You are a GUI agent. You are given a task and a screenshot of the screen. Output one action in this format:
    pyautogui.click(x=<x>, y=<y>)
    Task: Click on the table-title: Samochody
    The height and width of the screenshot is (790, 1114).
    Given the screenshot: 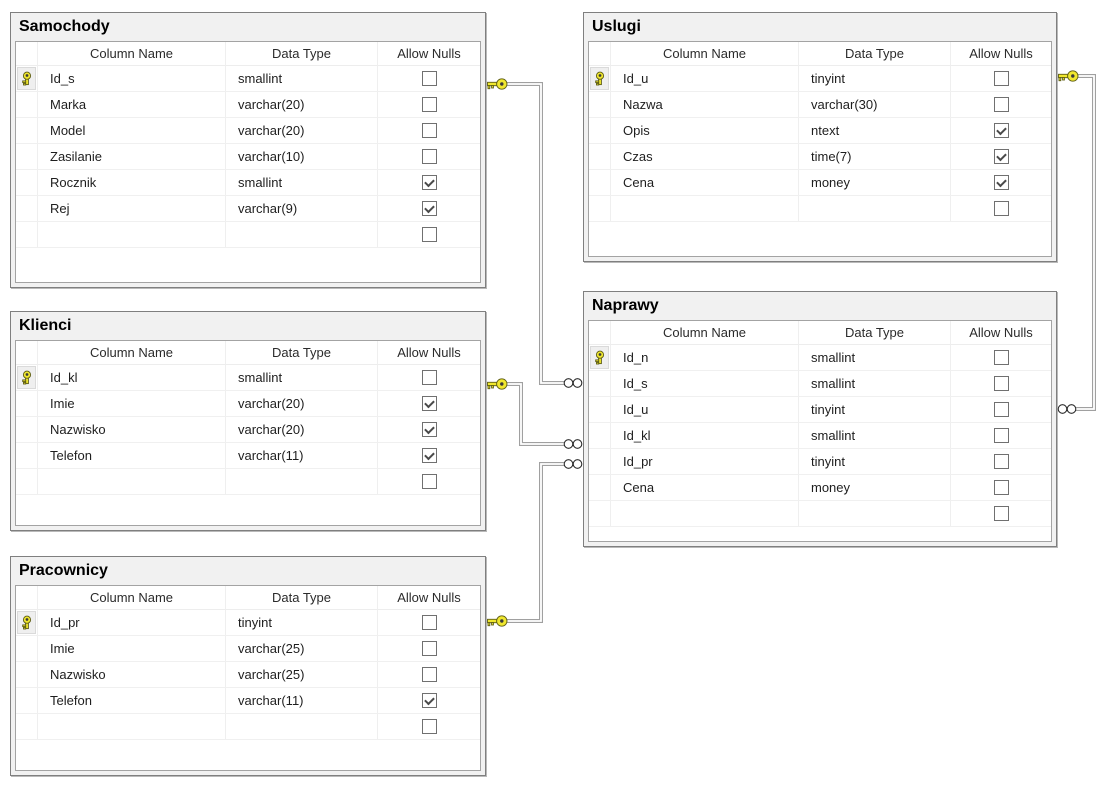 What is the action you would take?
    pyautogui.click(x=64, y=26)
    